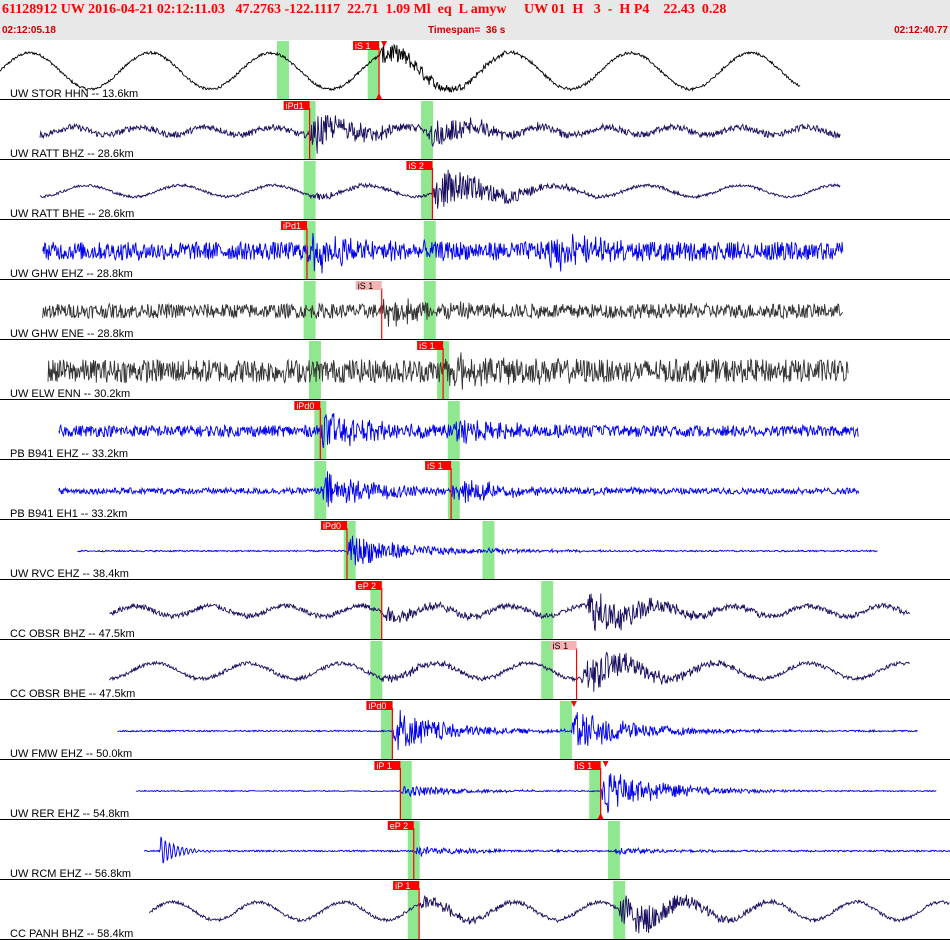  I want to click on trace-row: iPd0 UW FMW EHZ -- 50.0km, so click(475, 730).